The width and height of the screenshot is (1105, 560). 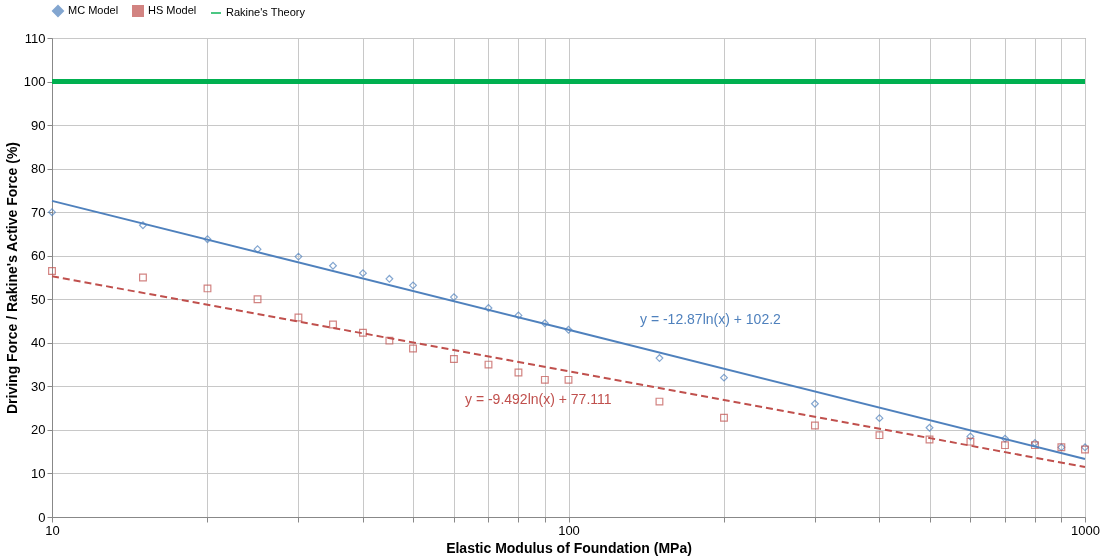 What do you see at coordinates (35, 38) in the screenshot?
I see `y-tick-label: 110` at bounding box center [35, 38].